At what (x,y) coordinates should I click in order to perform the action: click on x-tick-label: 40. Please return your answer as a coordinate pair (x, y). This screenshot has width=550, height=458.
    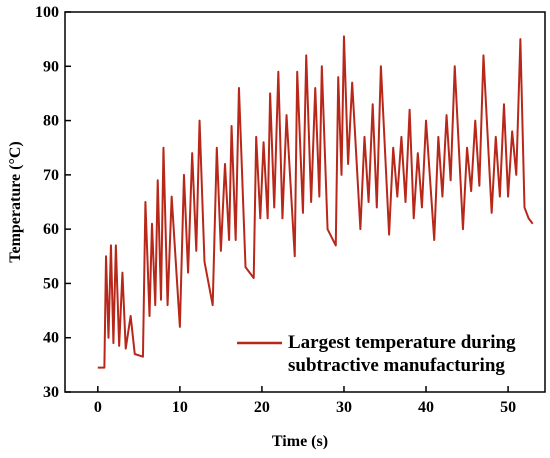
    Looking at the image, I should click on (426, 407).